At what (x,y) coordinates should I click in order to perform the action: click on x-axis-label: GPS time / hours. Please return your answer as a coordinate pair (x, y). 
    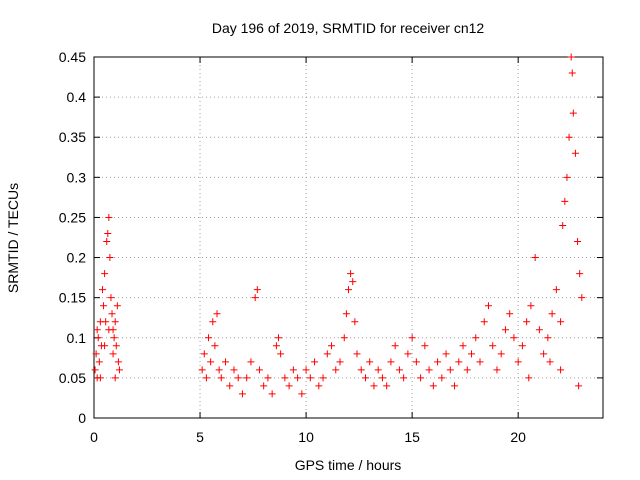
    Looking at the image, I should click on (348, 465).